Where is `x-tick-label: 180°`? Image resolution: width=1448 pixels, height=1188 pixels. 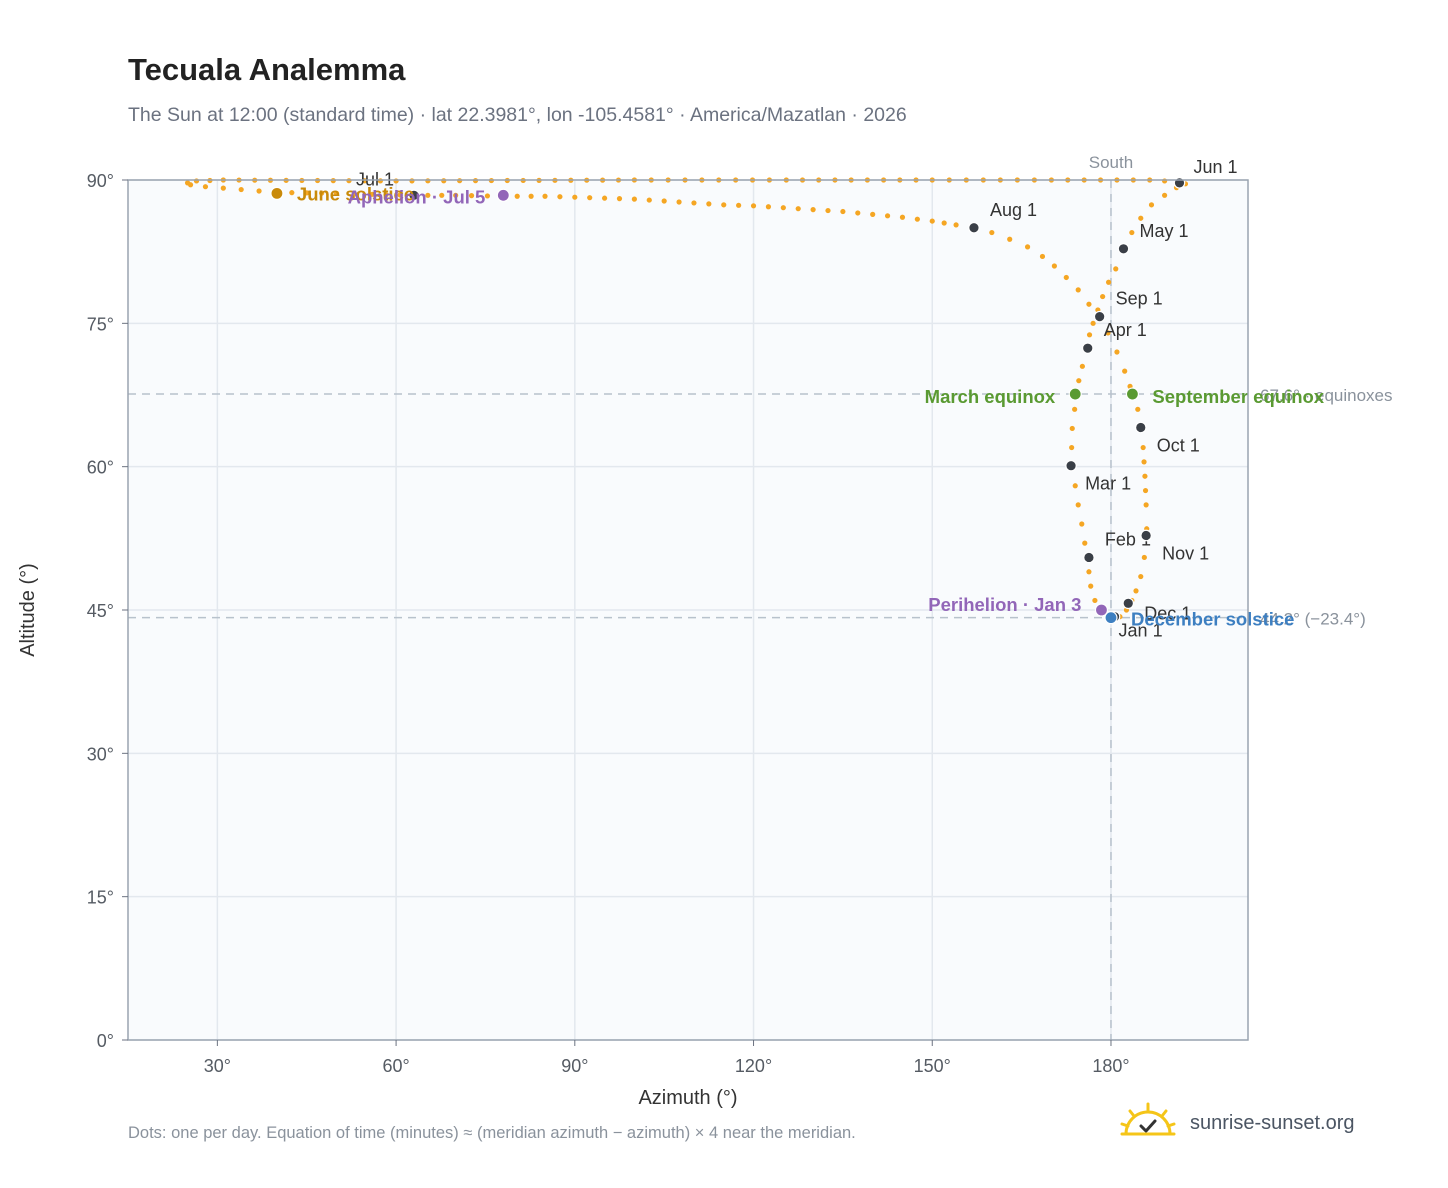 x-tick-label: 180° is located at coordinates (1110, 1066).